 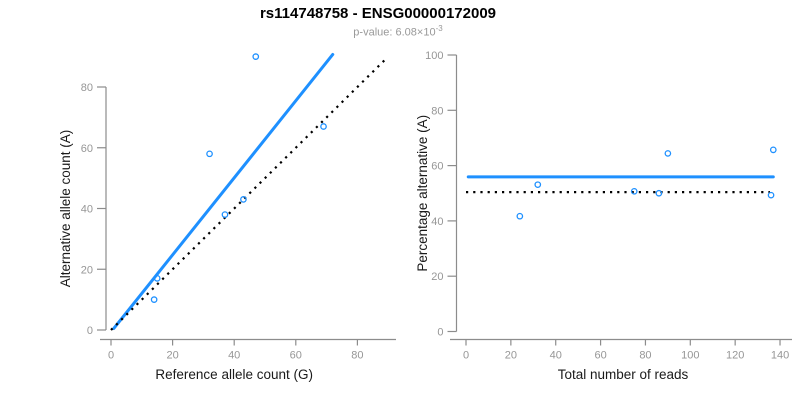 What do you see at coordinates (690, 356) in the screenshot?
I see `x-axis-tick-label: 100` at bounding box center [690, 356].